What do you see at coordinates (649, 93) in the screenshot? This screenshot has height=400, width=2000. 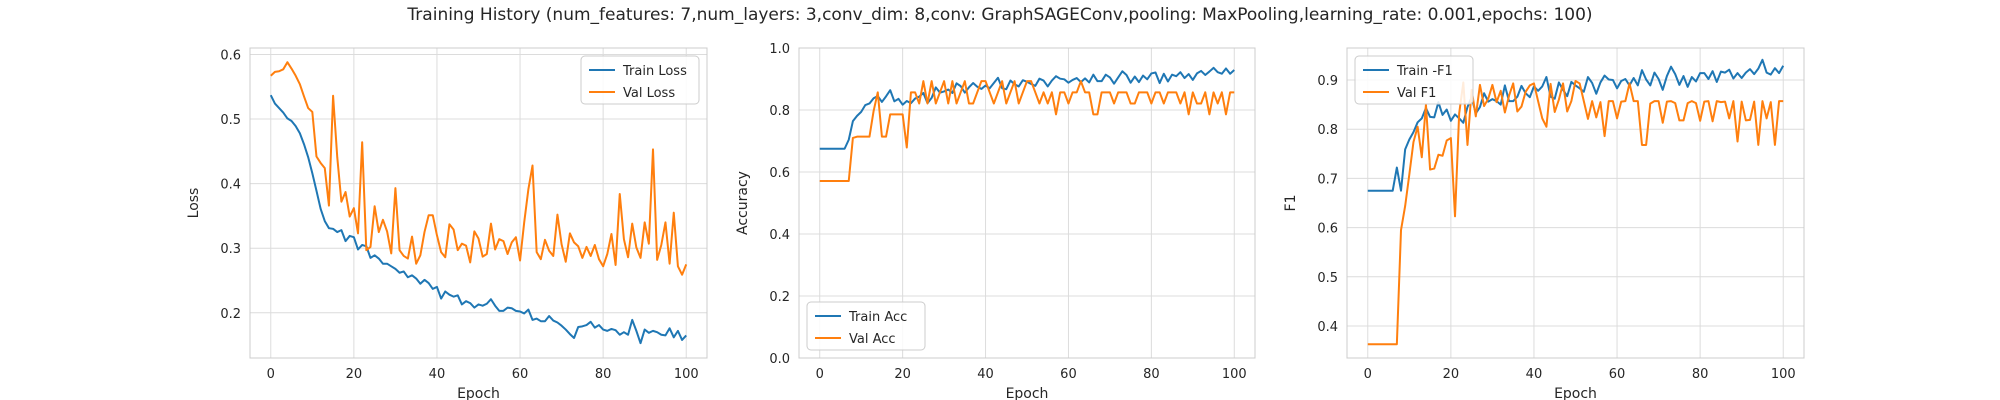 I see `legend-label: Val Loss` at bounding box center [649, 93].